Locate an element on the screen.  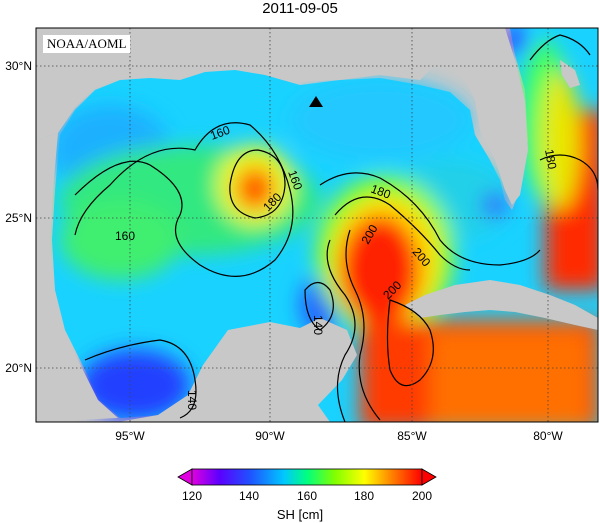
contour-160-south is located at coordinates (341, 330).